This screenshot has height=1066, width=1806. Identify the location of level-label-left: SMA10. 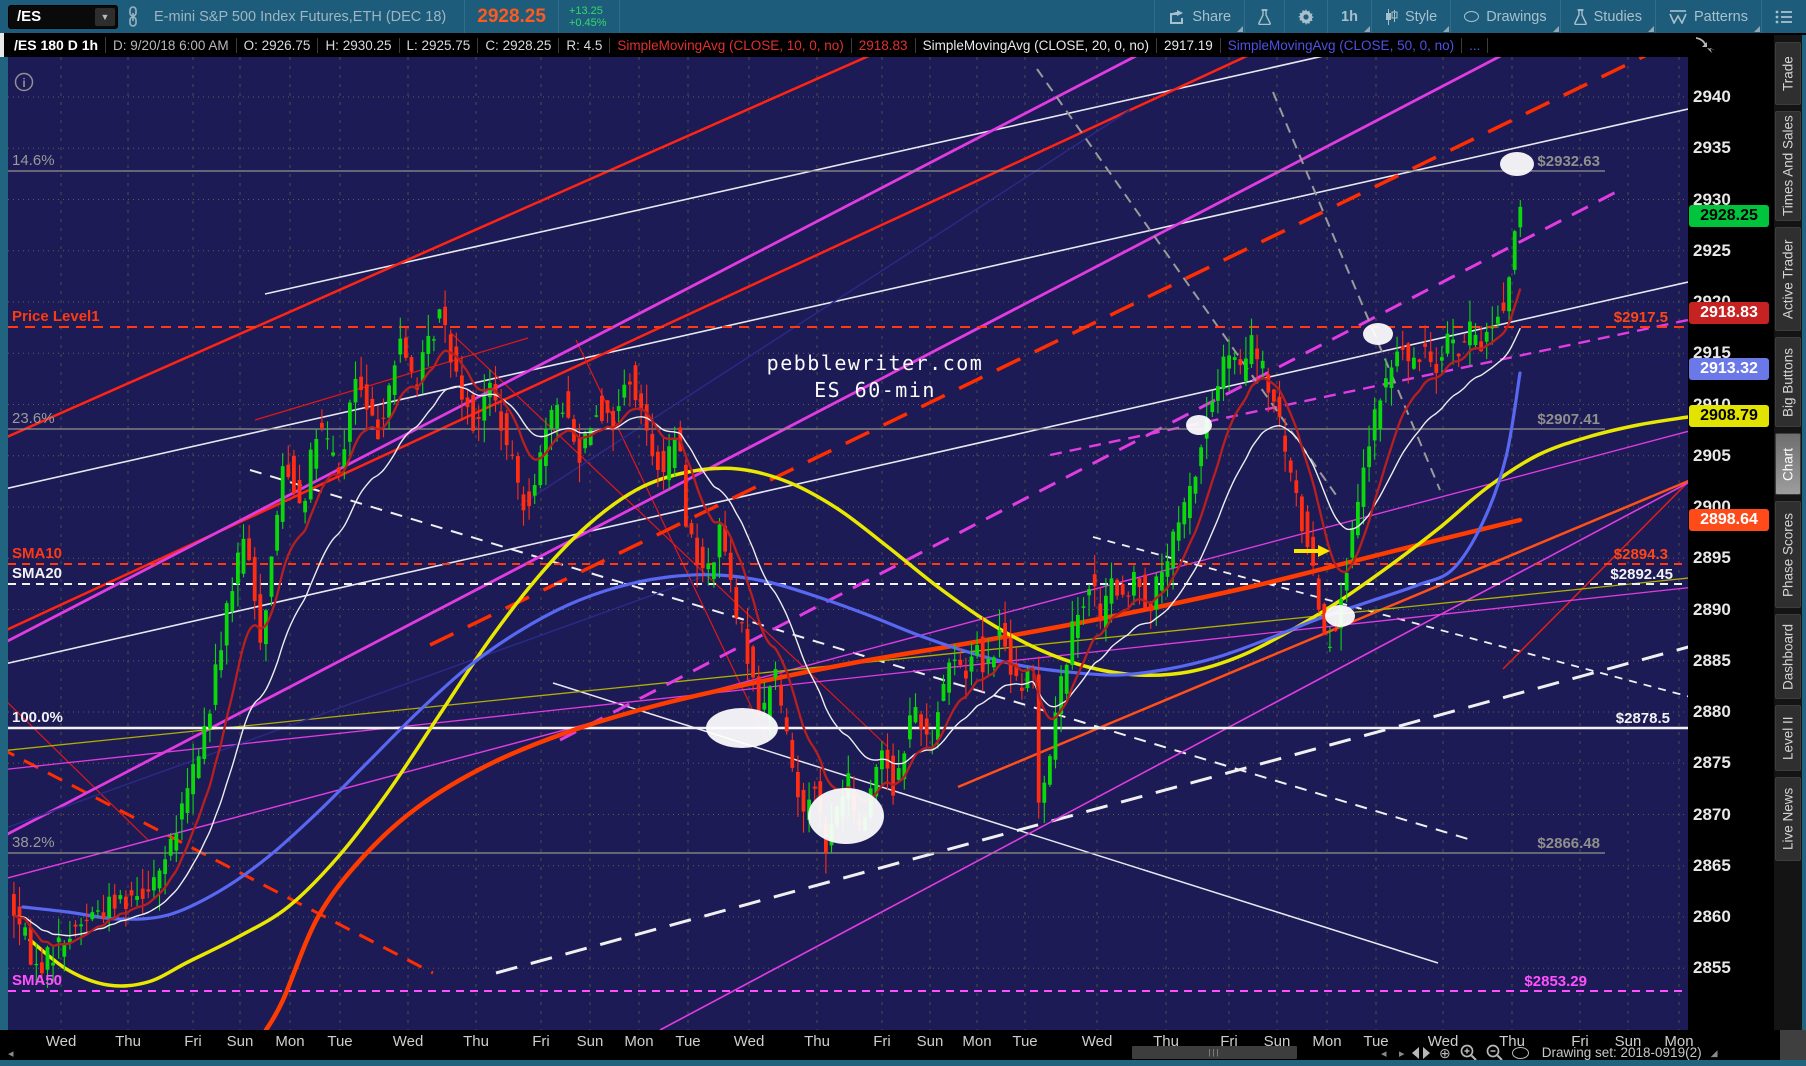
(37, 553).